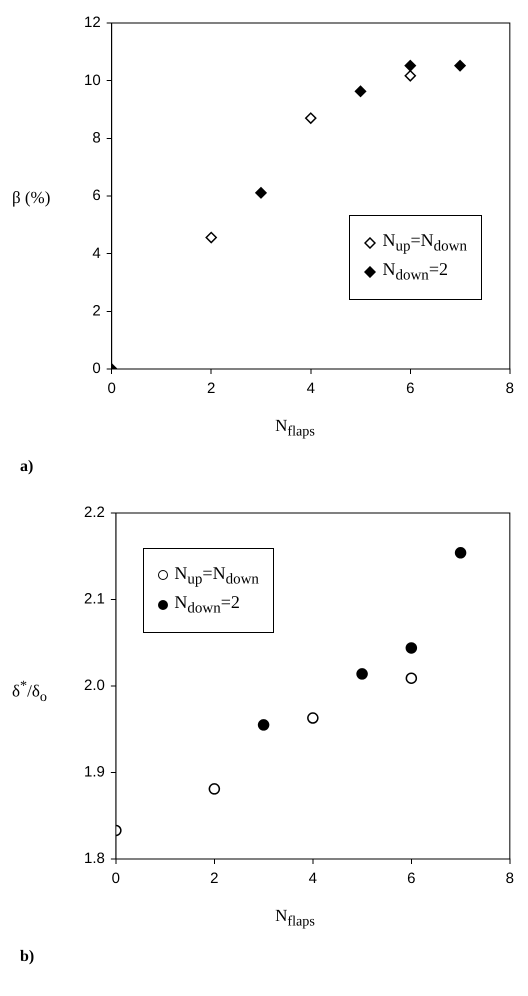  Describe the element at coordinates (29, 692) in the screenshot. I see `y-axis-title: δ$^{*}$/δ$_{o}$` at that location.